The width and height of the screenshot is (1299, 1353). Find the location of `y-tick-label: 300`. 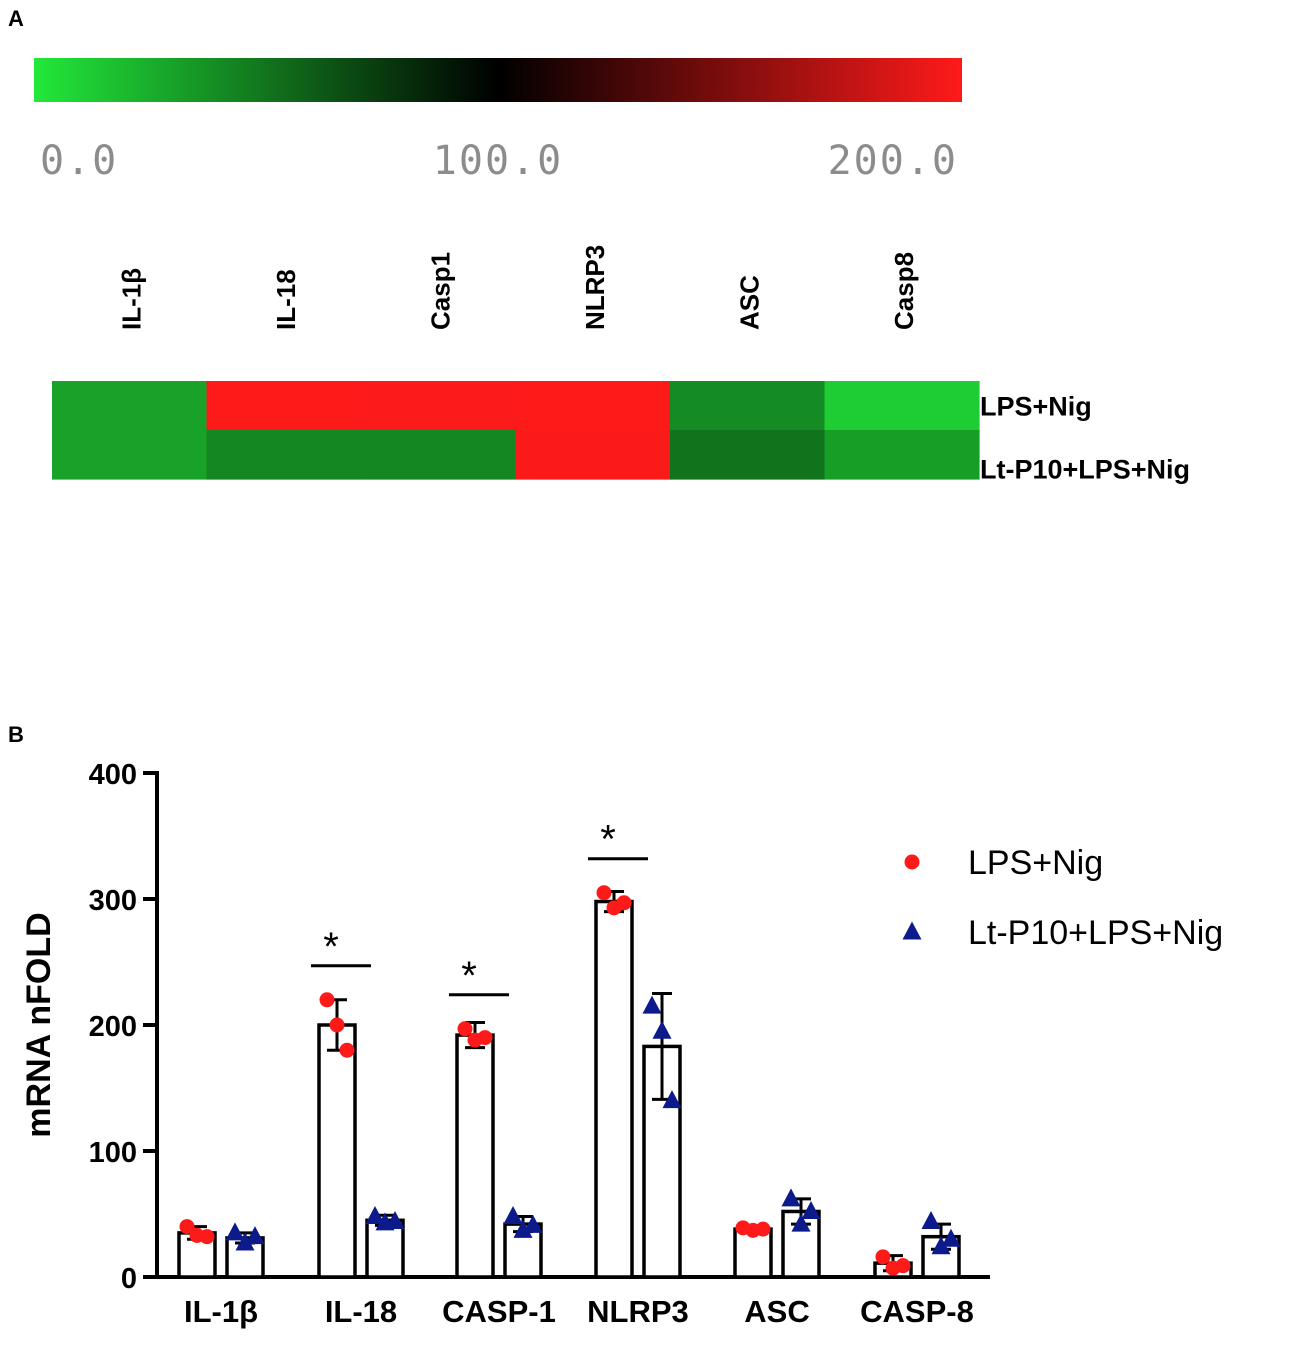

y-tick-label: 300 is located at coordinates (113, 901).